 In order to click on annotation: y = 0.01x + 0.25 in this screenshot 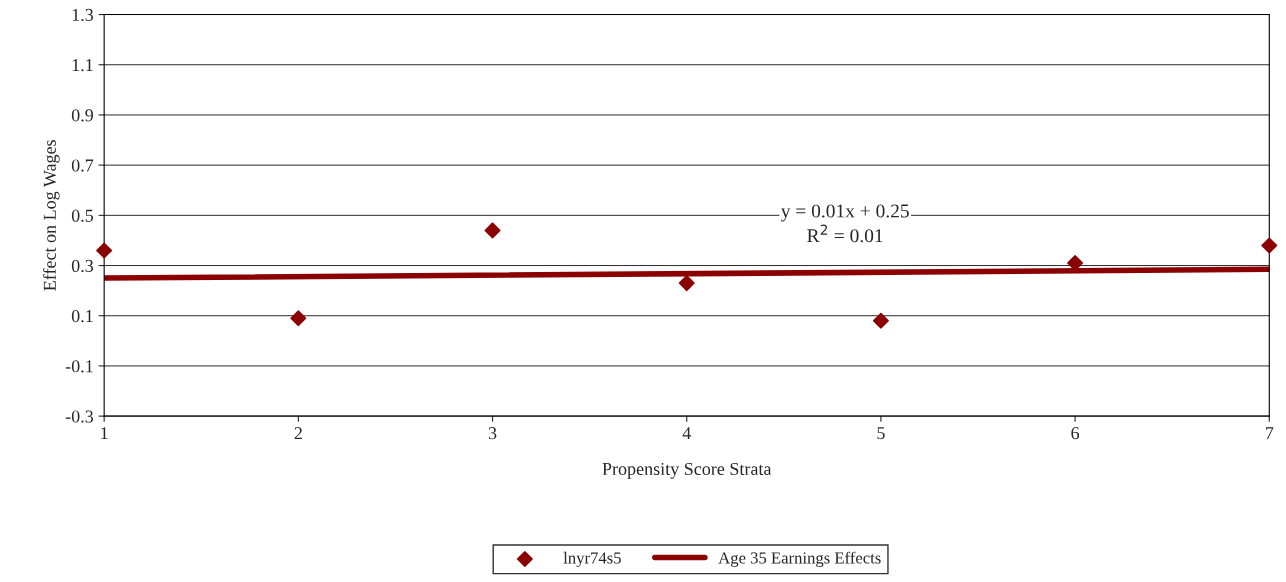, I will do `click(844, 213)`.